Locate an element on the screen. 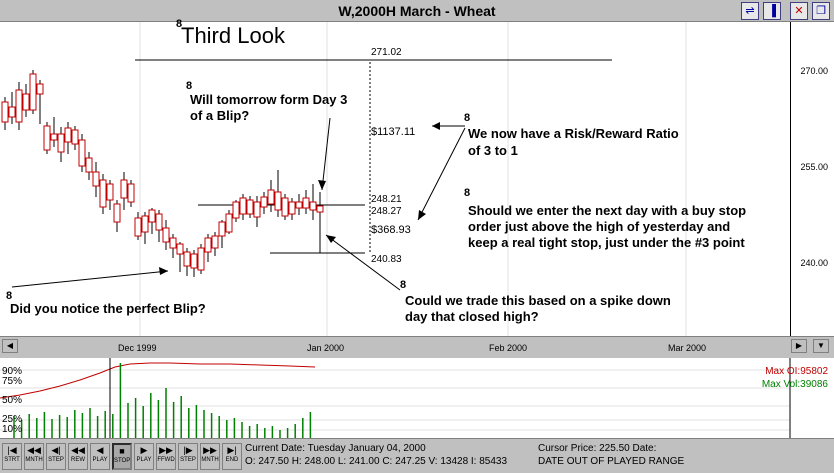 This screenshot has width=834, height=473. rewind-button: ◀◀ REW is located at coordinates (78, 456).